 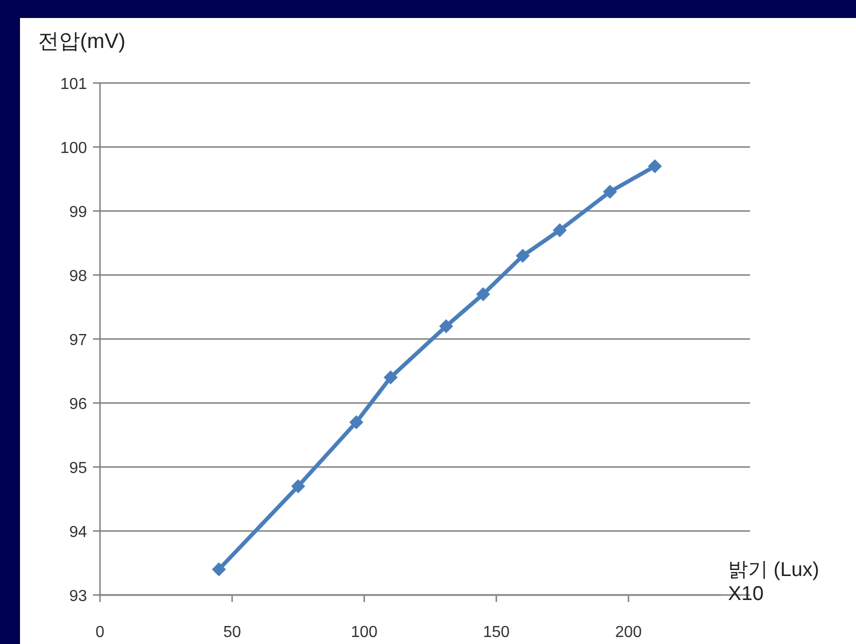 What do you see at coordinates (78, 532) in the screenshot?
I see `y-tick-label: 94` at bounding box center [78, 532].